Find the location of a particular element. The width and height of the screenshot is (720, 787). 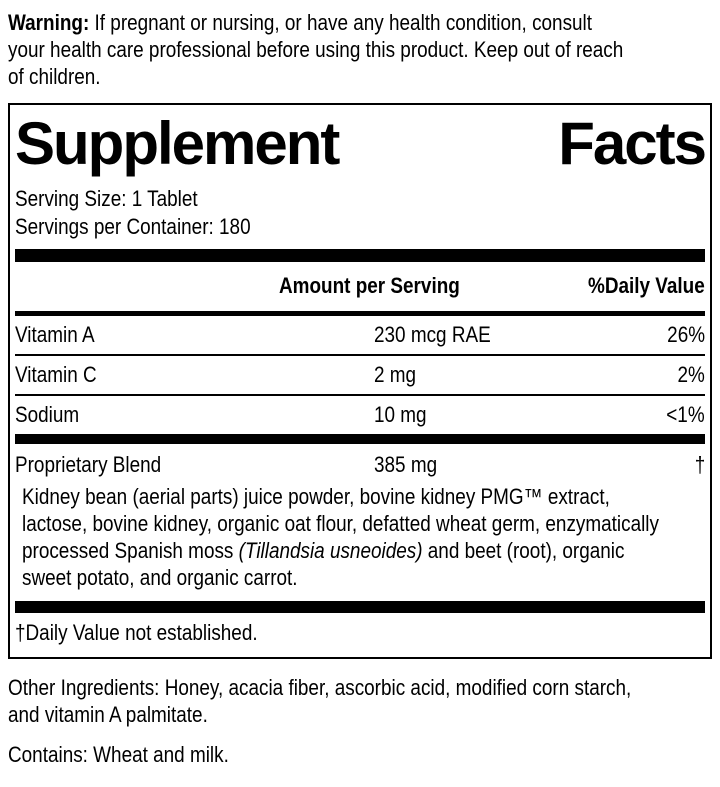

divider-thick-top is located at coordinates (360, 255).